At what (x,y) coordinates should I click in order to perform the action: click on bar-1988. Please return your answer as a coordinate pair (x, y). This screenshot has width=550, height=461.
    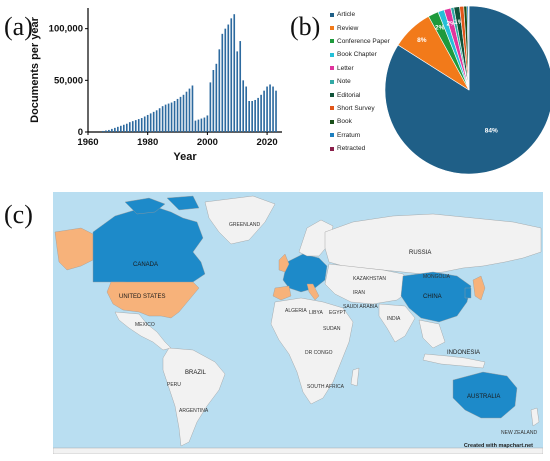
    Looking at the image, I should click on (171, 117).